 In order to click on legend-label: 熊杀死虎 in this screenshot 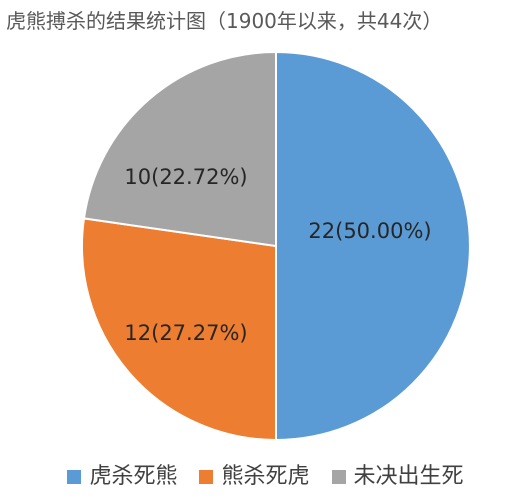, I will do `click(265, 476)`.